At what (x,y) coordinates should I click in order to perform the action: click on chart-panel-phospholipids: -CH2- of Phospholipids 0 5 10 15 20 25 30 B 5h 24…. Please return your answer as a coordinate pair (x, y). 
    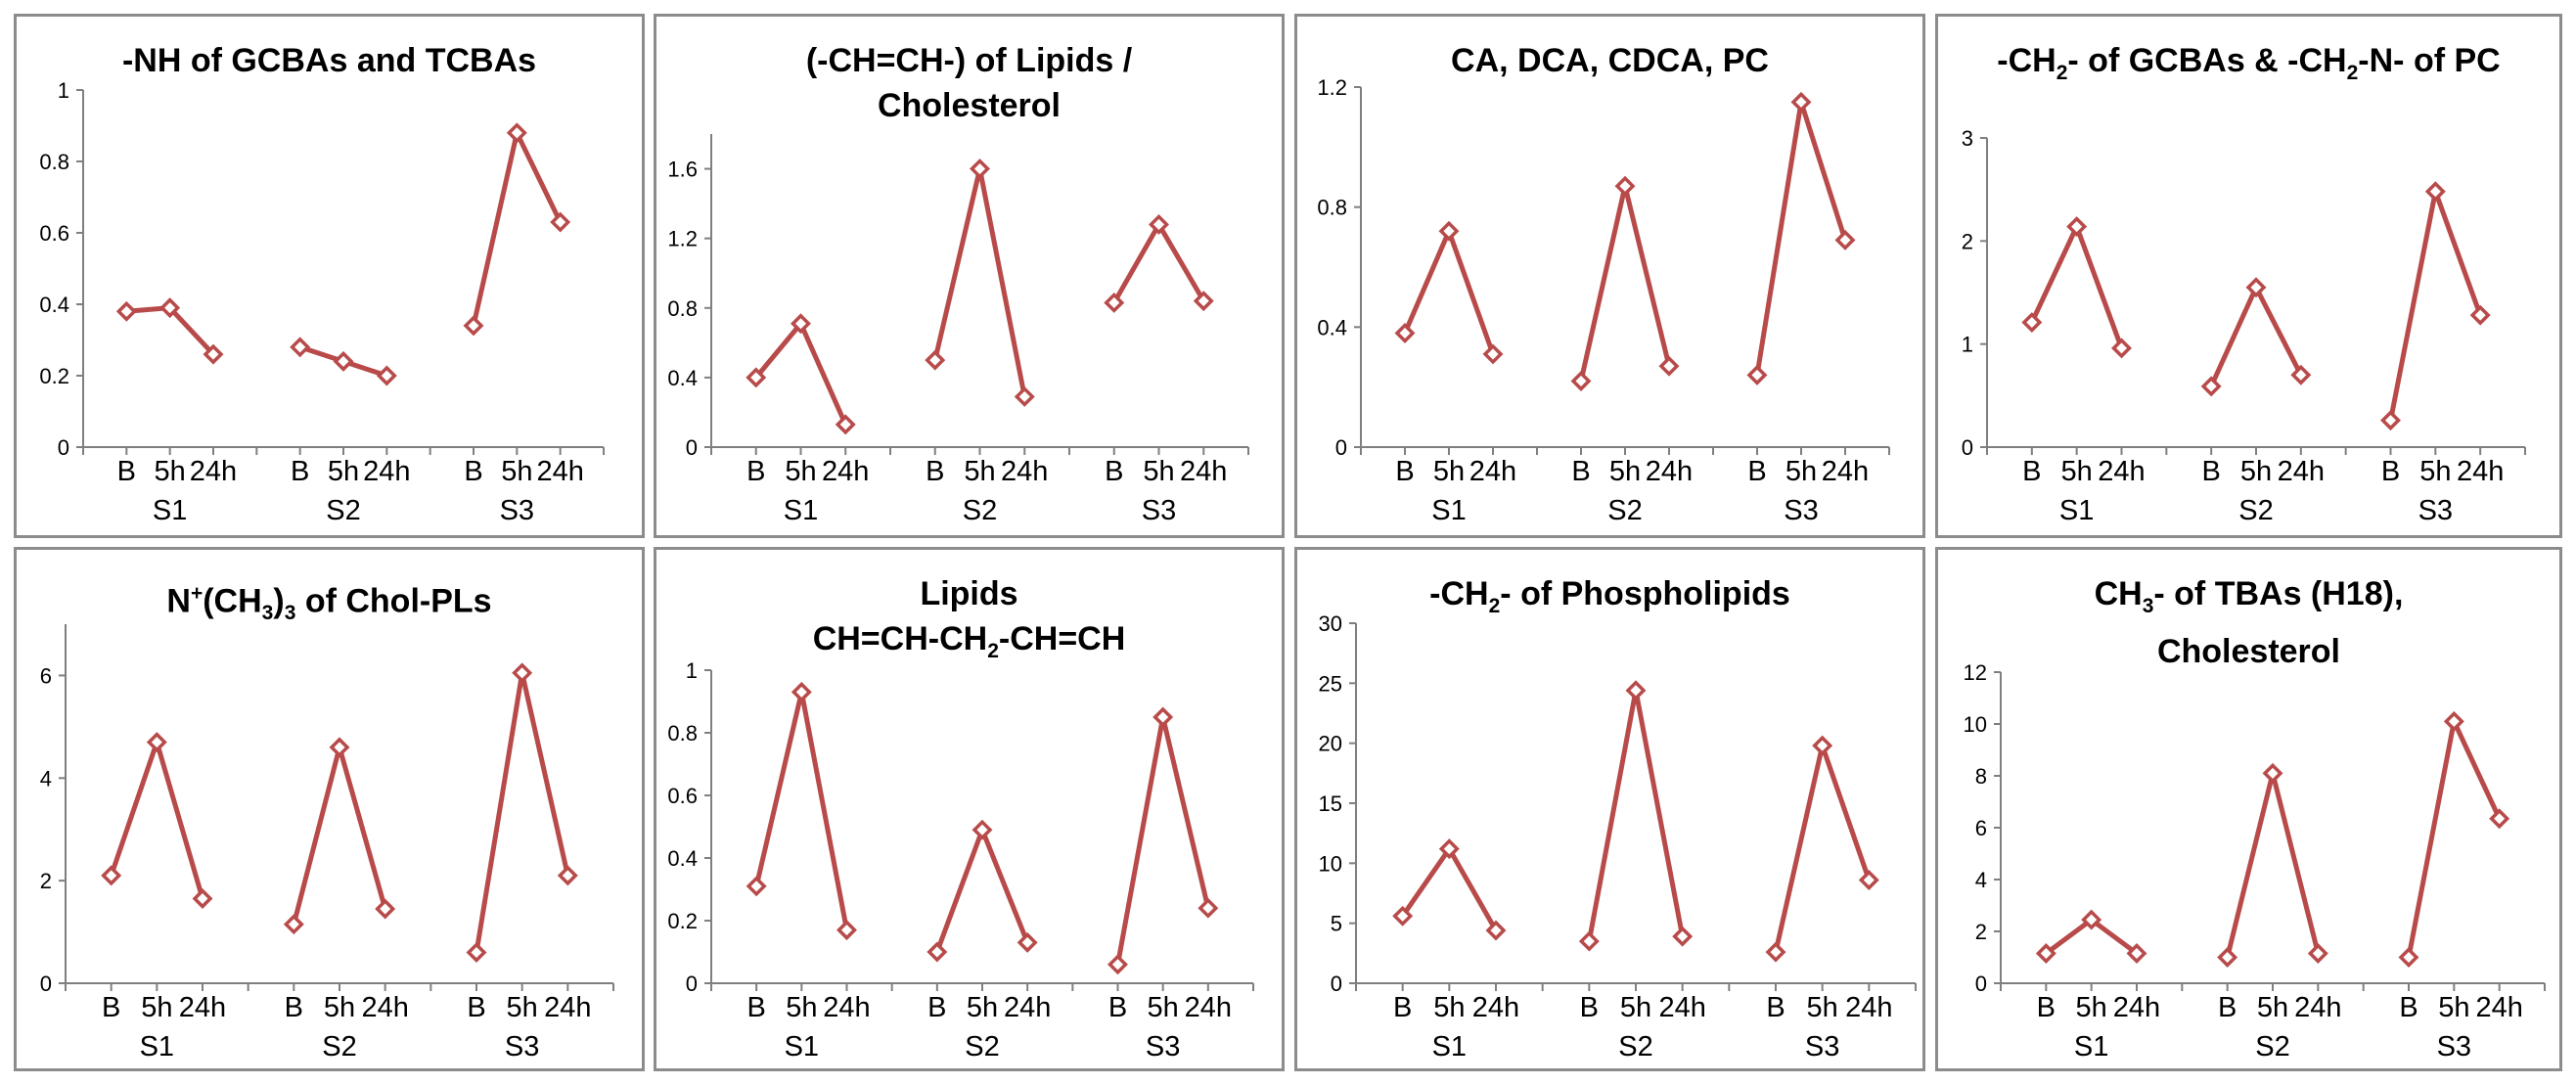
    Looking at the image, I should click on (1609, 809).